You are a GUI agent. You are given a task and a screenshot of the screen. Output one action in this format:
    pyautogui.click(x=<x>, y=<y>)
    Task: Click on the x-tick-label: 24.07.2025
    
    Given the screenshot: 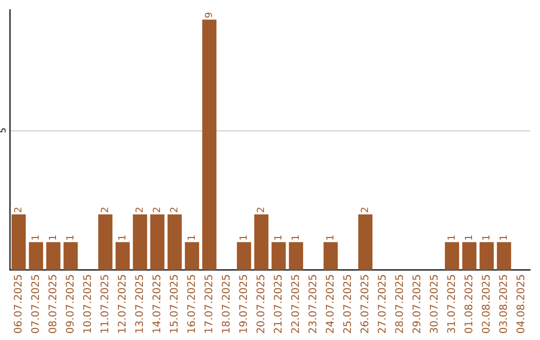 What is the action you would take?
    pyautogui.click(x=330, y=304)
    